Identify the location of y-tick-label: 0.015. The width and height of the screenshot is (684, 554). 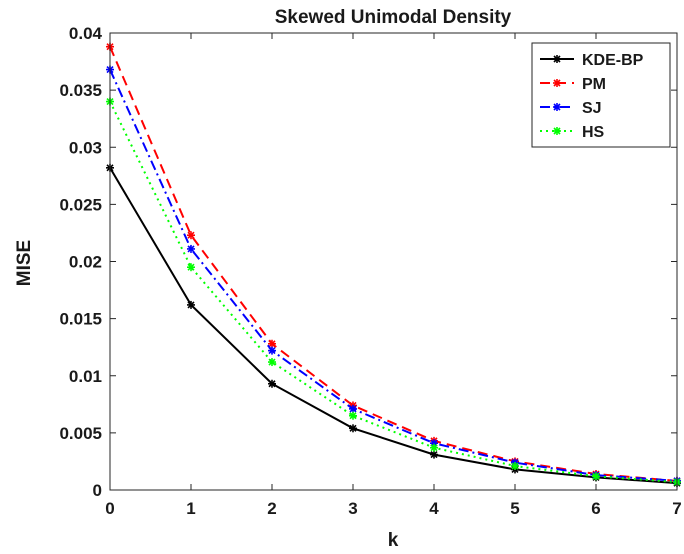
(80, 319).